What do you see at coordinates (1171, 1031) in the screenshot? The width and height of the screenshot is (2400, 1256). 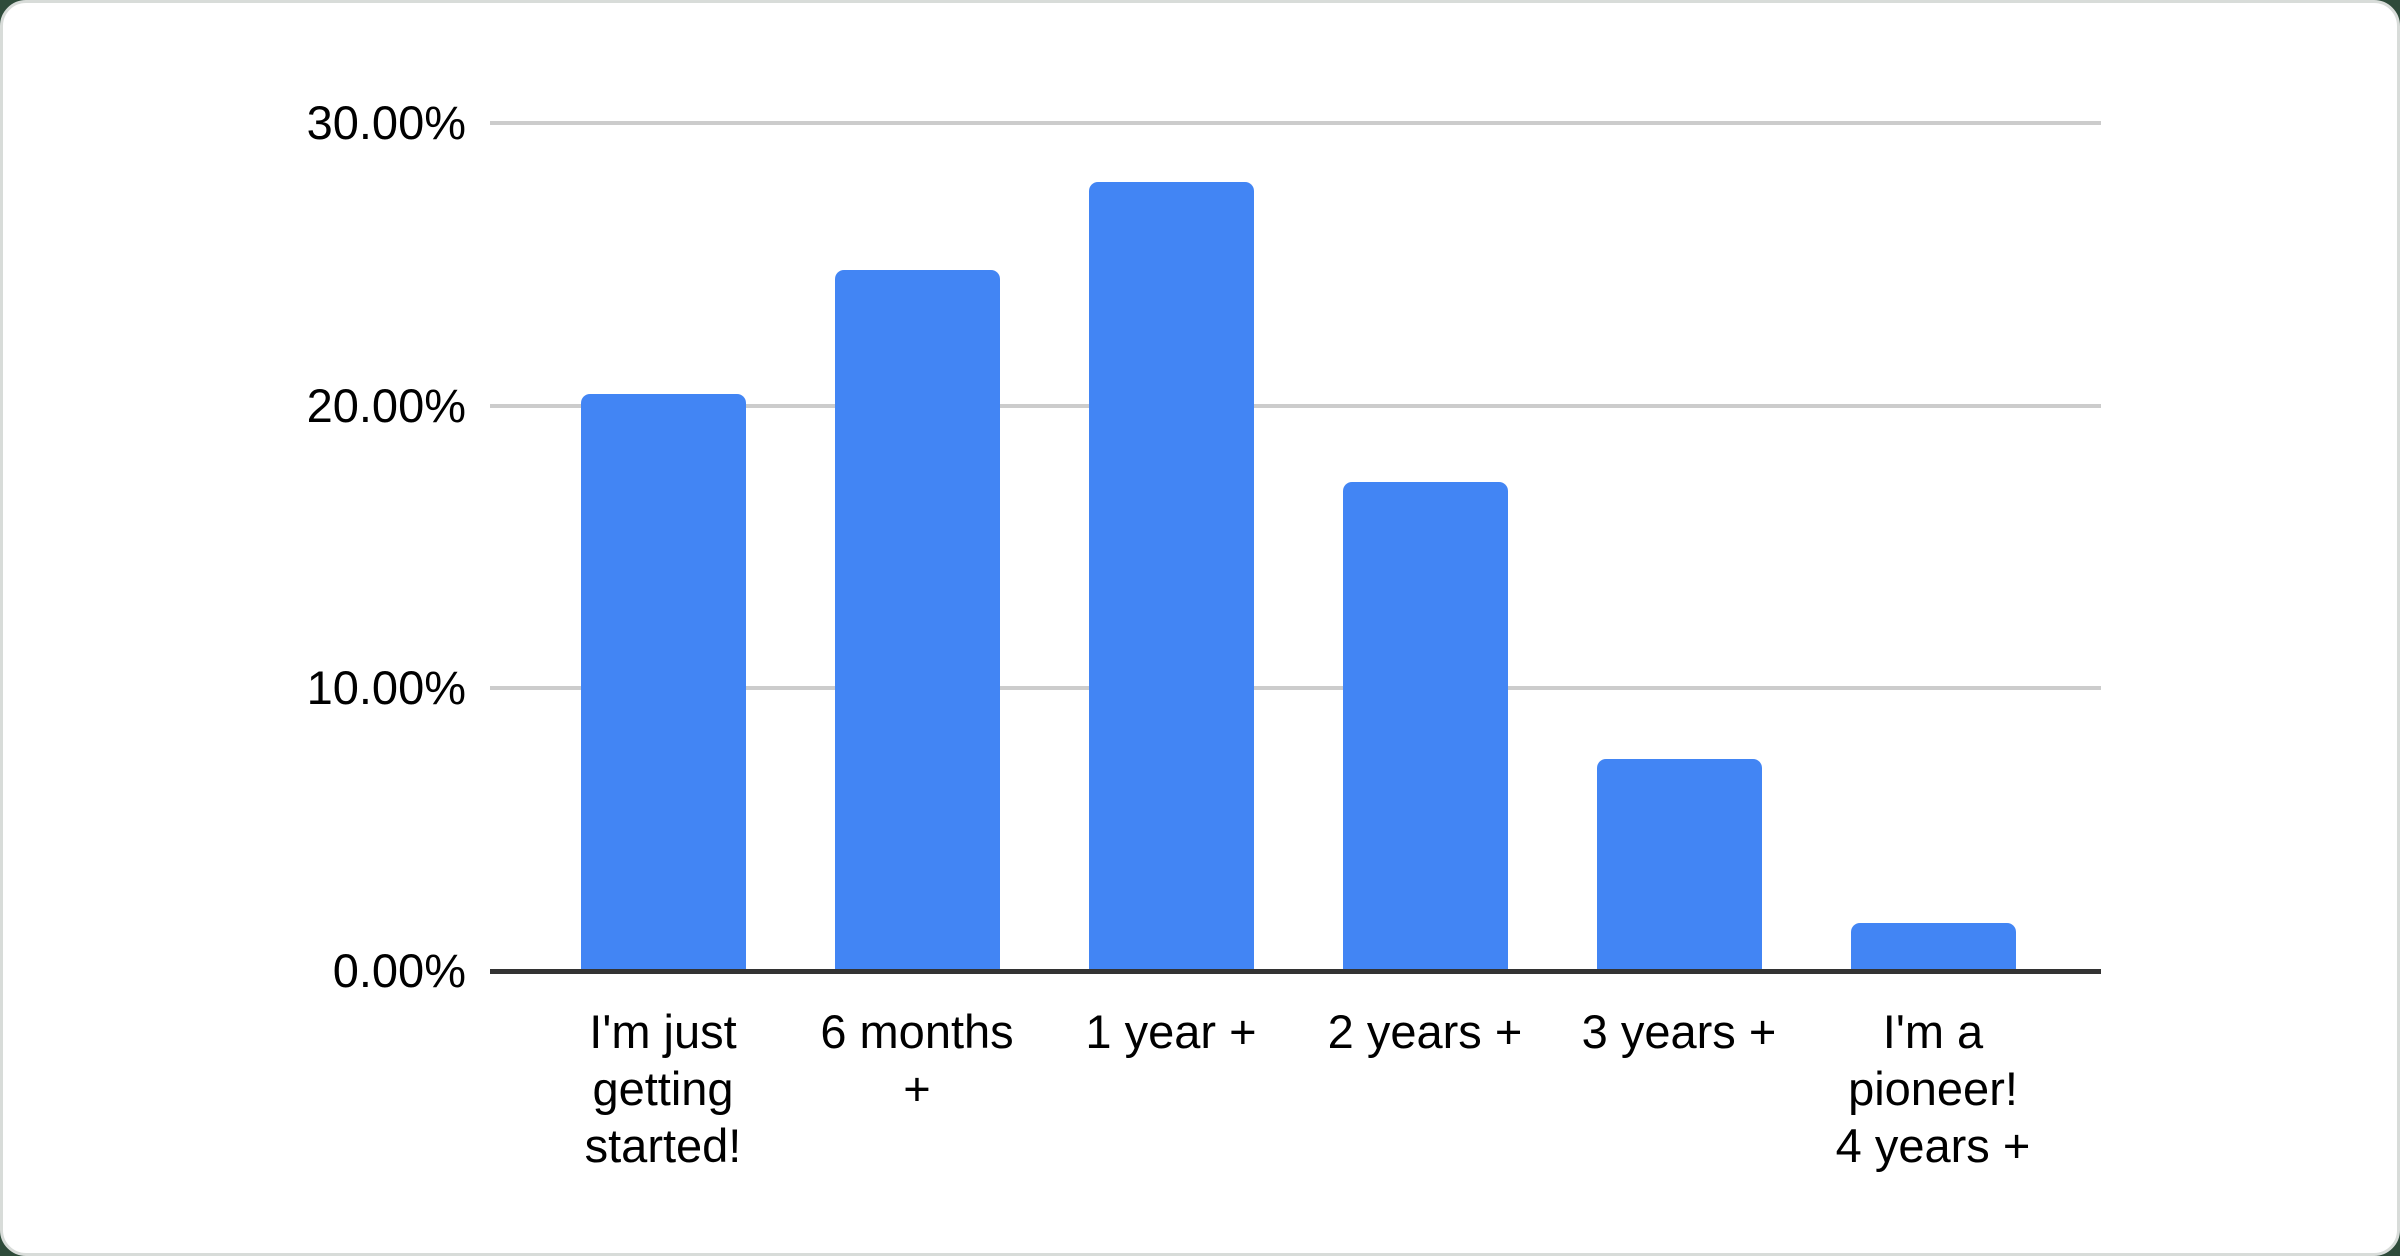 I see `x-axis-category-label-3: 1 year +` at bounding box center [1171, 1031].